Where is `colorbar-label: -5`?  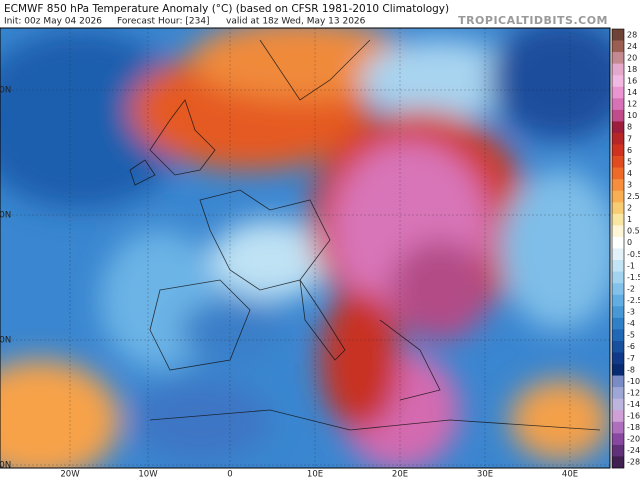 colorbar-label: -5 is located at coordinates (631, 335).